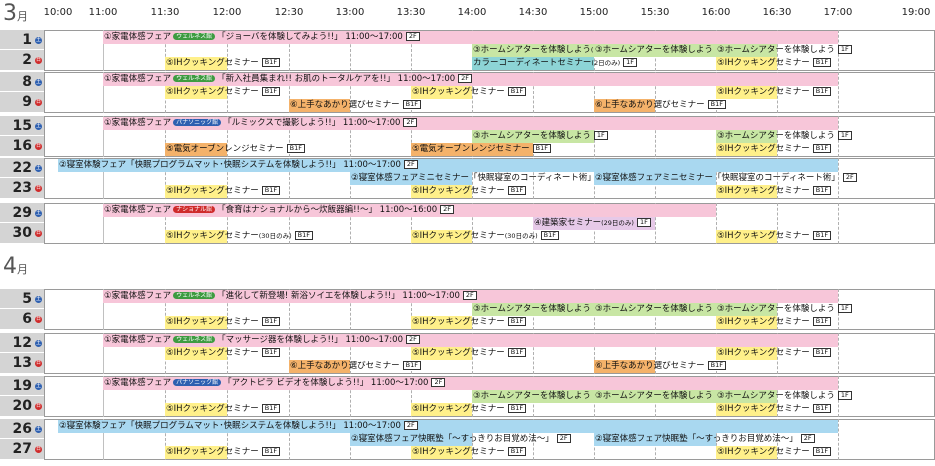  Describe the element at coordinates (38, 146) in the screenshot. I see `sunday-icon: 日` at that location.